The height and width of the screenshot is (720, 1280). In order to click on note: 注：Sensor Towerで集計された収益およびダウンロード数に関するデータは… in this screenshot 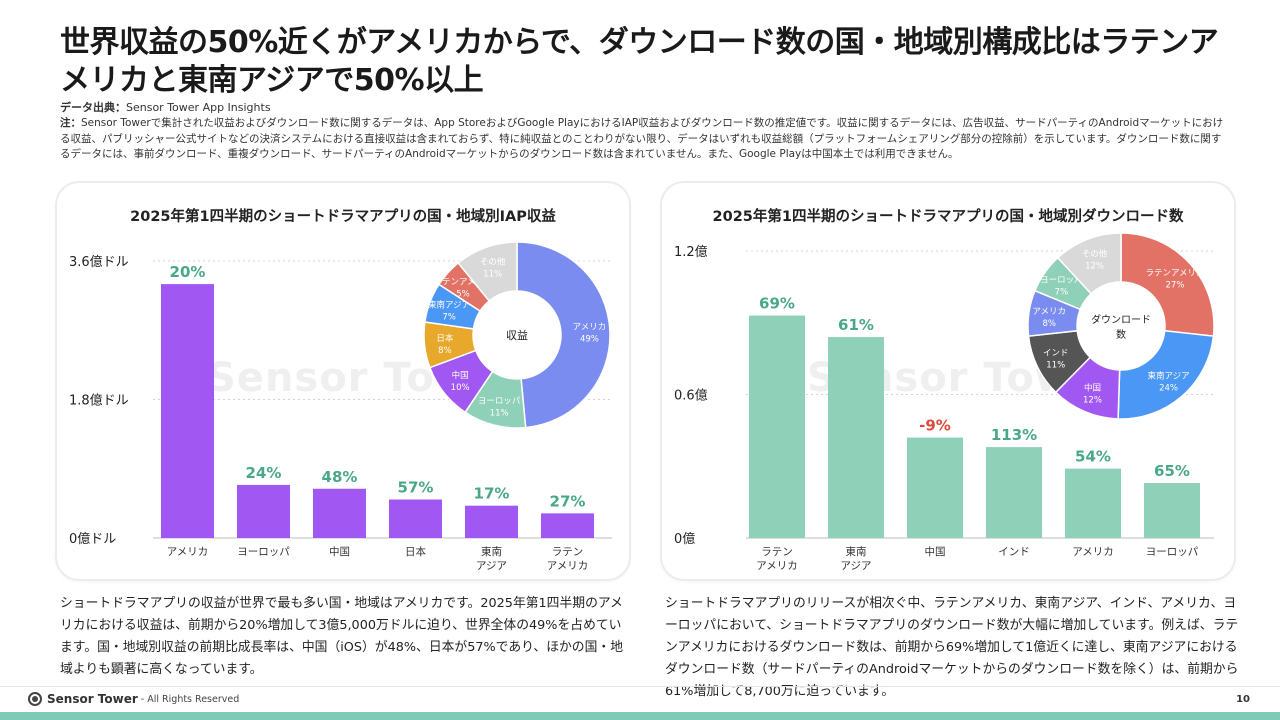, I will do `click(645, 139)`.